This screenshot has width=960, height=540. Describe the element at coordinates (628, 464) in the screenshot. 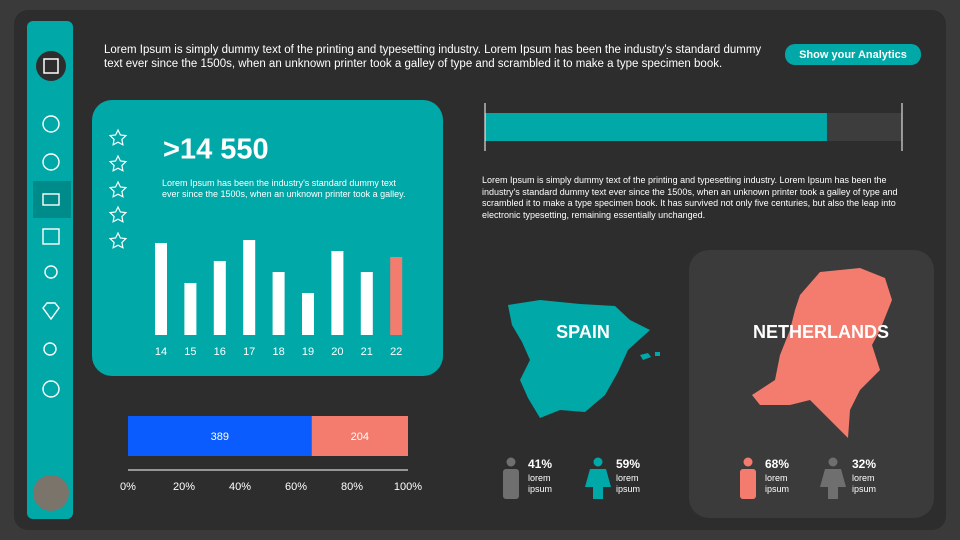

I see `stat-percent: 59%` at that location.